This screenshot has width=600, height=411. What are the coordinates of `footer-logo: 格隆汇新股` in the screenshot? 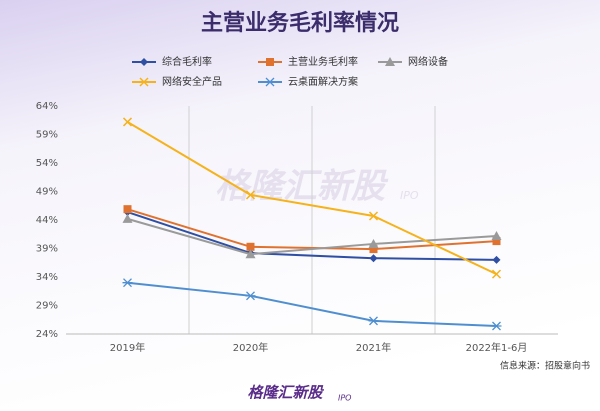 It's located at (285, 393).